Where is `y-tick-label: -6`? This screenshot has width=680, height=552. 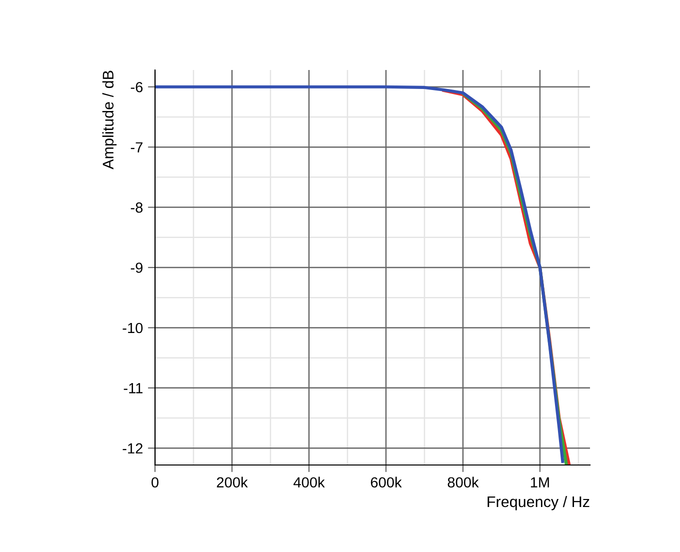
y-tick-label: -6 is located at coordinates (136, 87).